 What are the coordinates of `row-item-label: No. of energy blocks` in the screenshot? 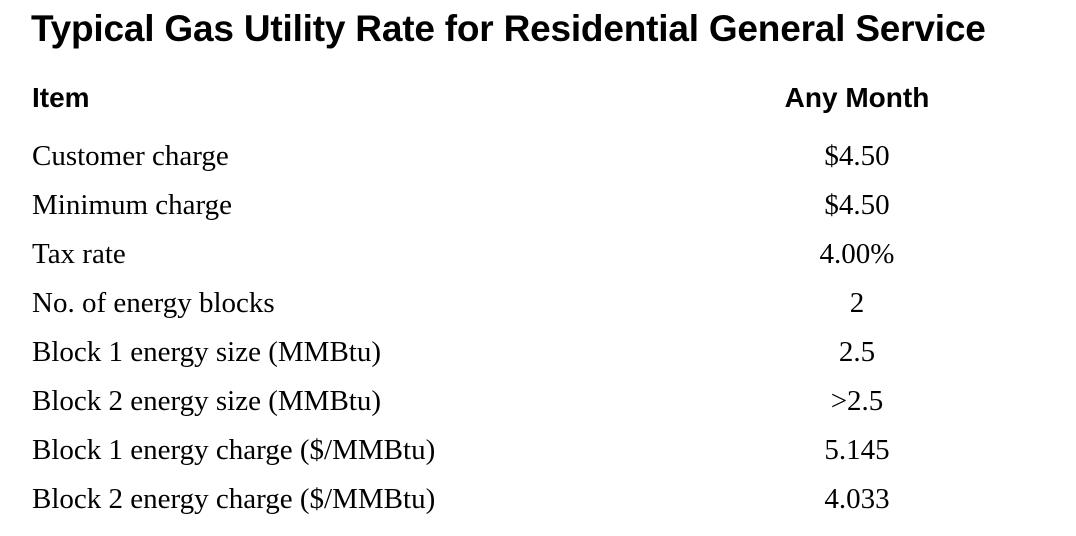 It's located at (153, 303).